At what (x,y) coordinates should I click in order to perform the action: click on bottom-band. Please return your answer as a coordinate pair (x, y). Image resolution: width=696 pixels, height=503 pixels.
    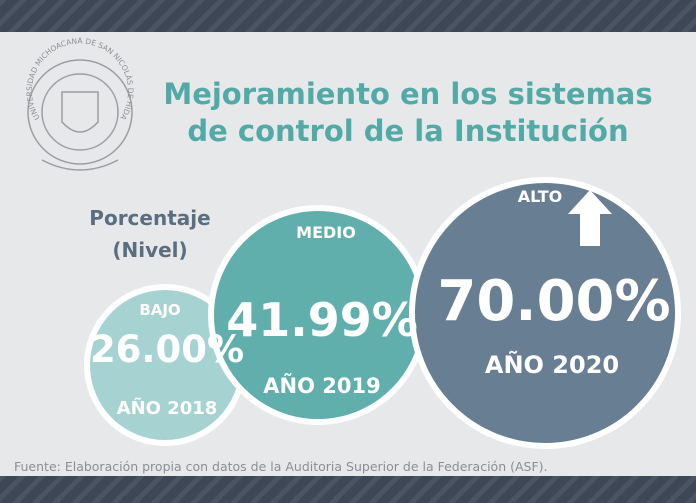
    Looking at the image, I should click on (348, 489).